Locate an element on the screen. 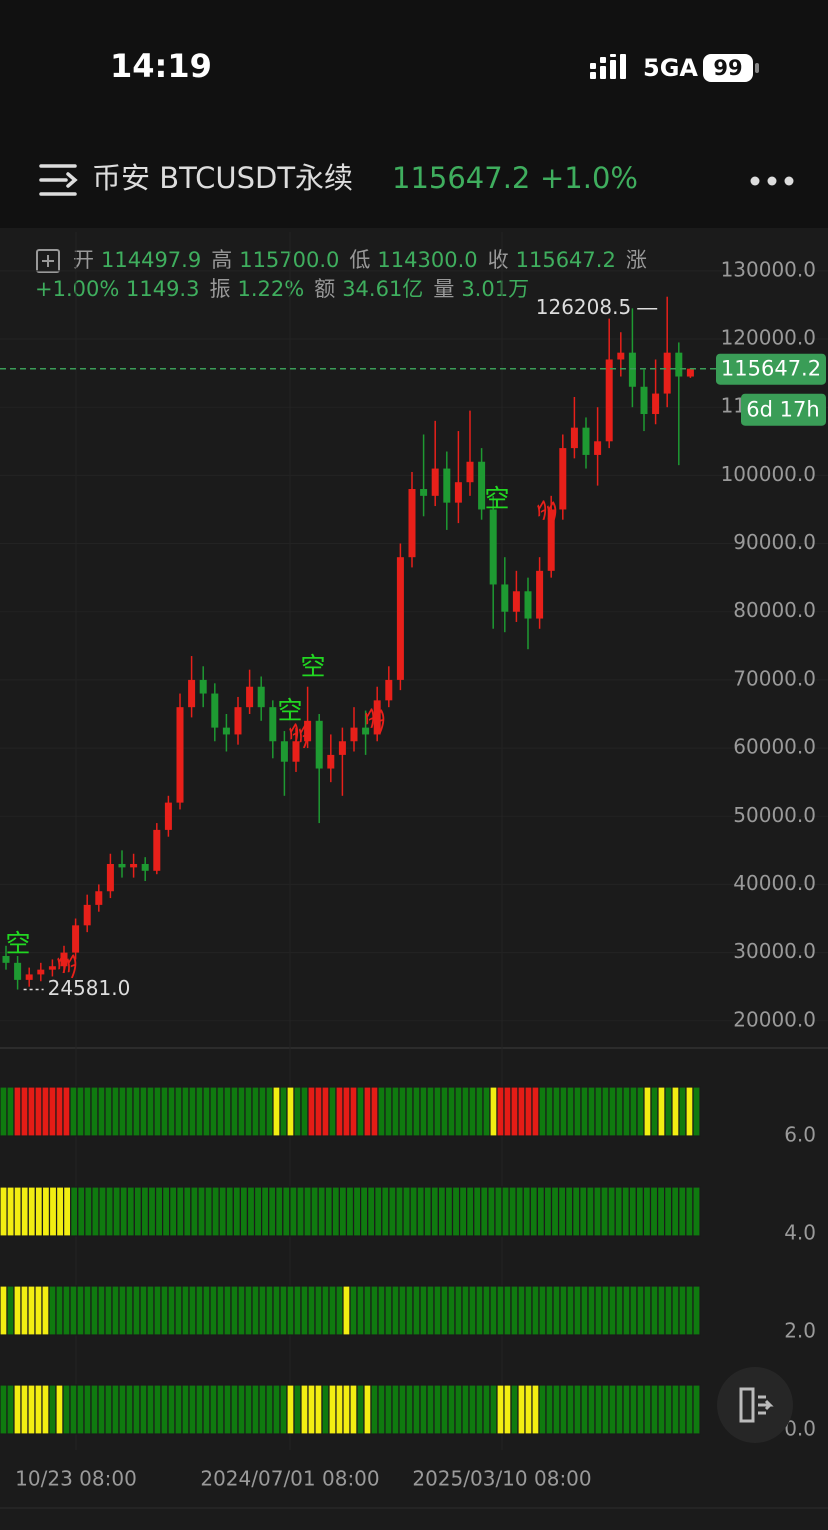 This screenshot has width=828, height=1530. high-label: 126208.5 is located at coordinates (583, 307).